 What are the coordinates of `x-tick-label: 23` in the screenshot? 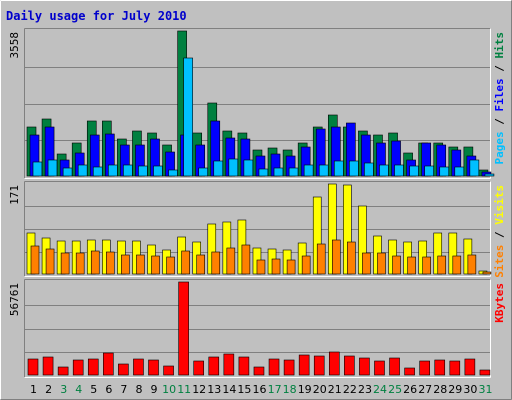 It's located at (365, 389).